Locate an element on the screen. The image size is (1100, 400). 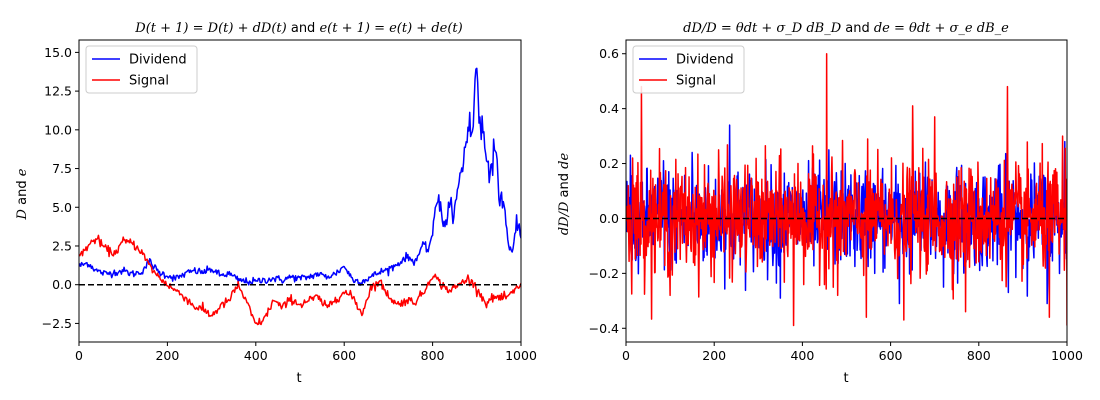
right-title-eq1: dD/D = θdt + σ_D dB_D is located at coordinates (762, 28).